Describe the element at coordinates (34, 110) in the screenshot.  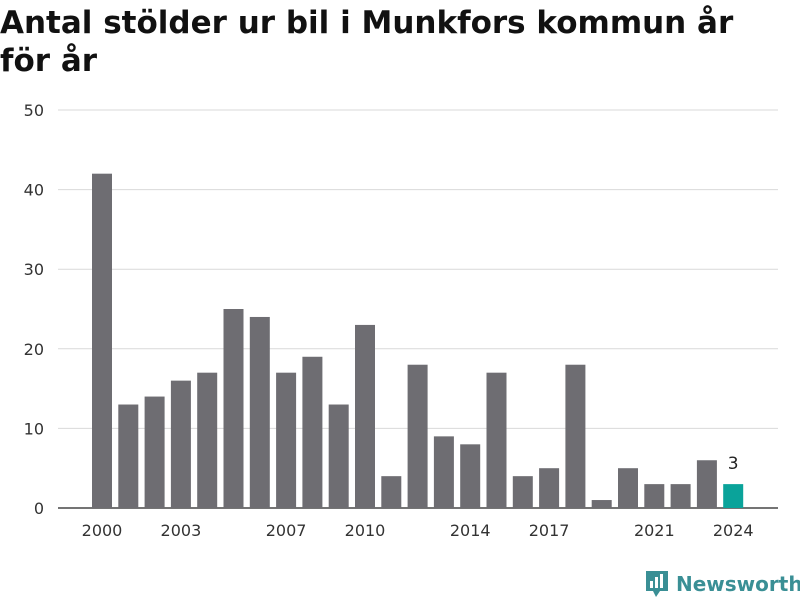
I see `y-tick-label: 50` at that location.